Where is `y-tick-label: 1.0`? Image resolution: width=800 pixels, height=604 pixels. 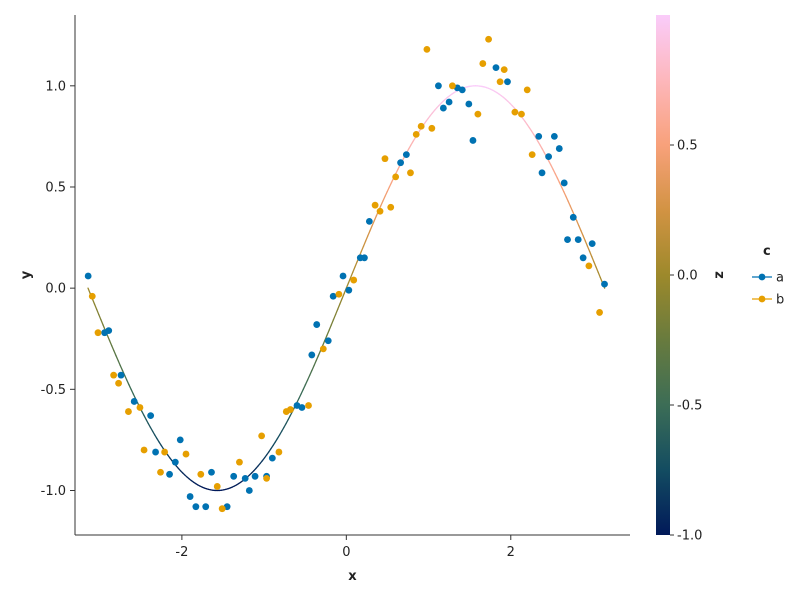 y-tick-label: 1.0 is located at coordinates (55, 86).